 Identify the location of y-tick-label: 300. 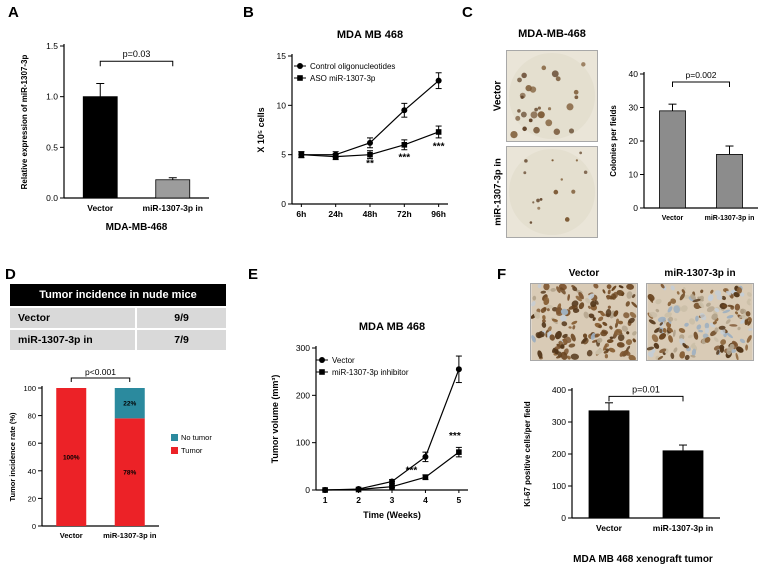
(303, 348).